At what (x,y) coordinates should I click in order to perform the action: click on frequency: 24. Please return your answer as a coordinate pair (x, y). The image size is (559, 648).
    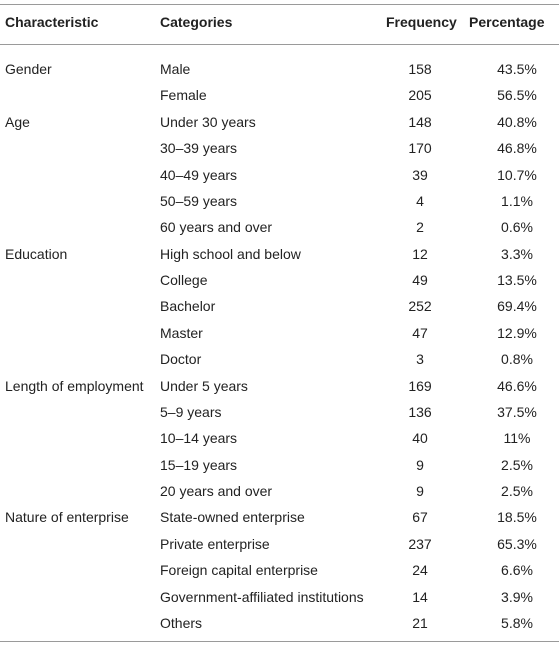
    Looking at the image, I should click on (420, 570).